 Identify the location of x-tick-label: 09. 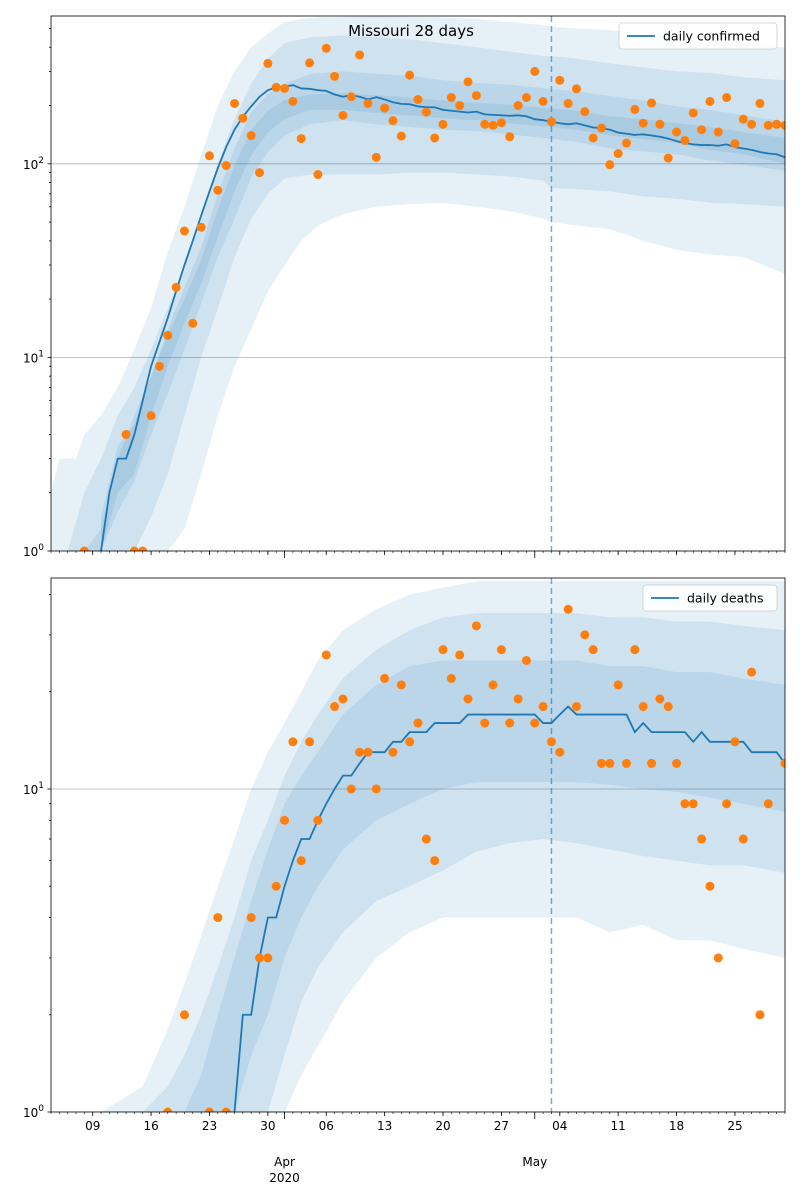
(92, 1126).